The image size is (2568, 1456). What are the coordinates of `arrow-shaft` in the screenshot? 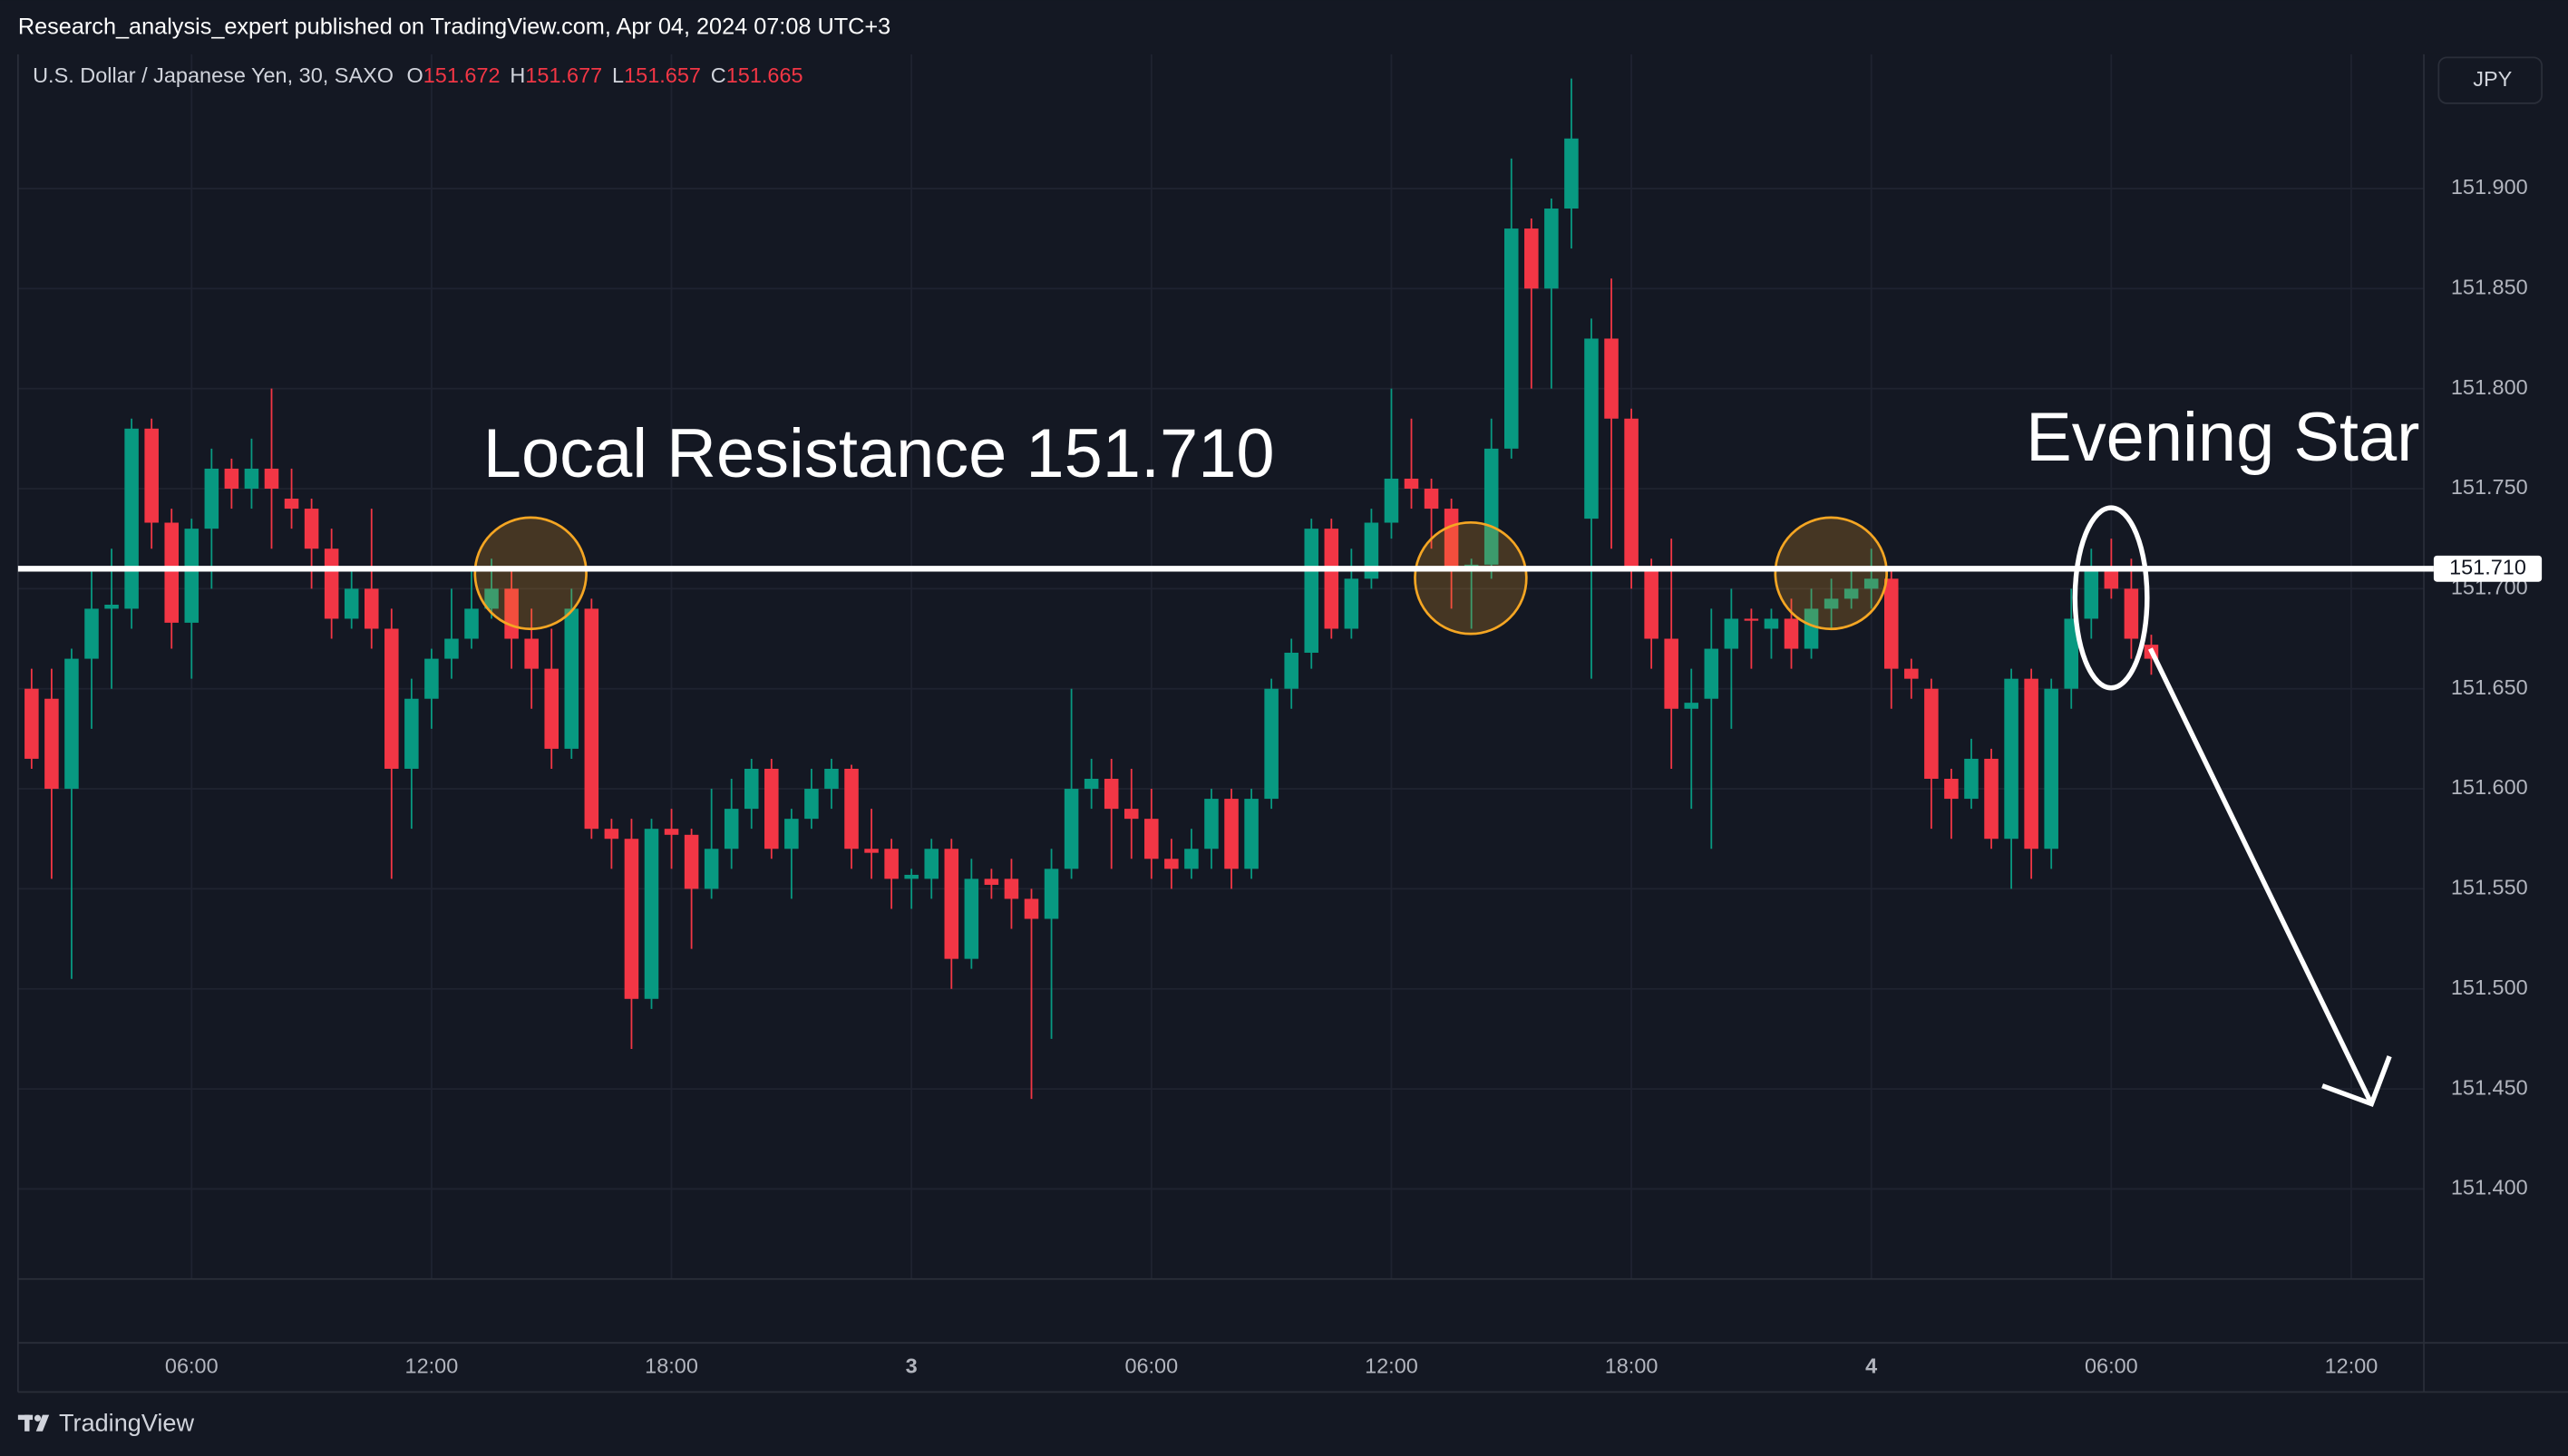 It's located at (2261, 876).